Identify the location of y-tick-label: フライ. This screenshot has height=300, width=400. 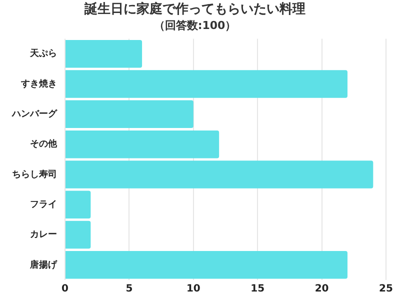
(43, 205).